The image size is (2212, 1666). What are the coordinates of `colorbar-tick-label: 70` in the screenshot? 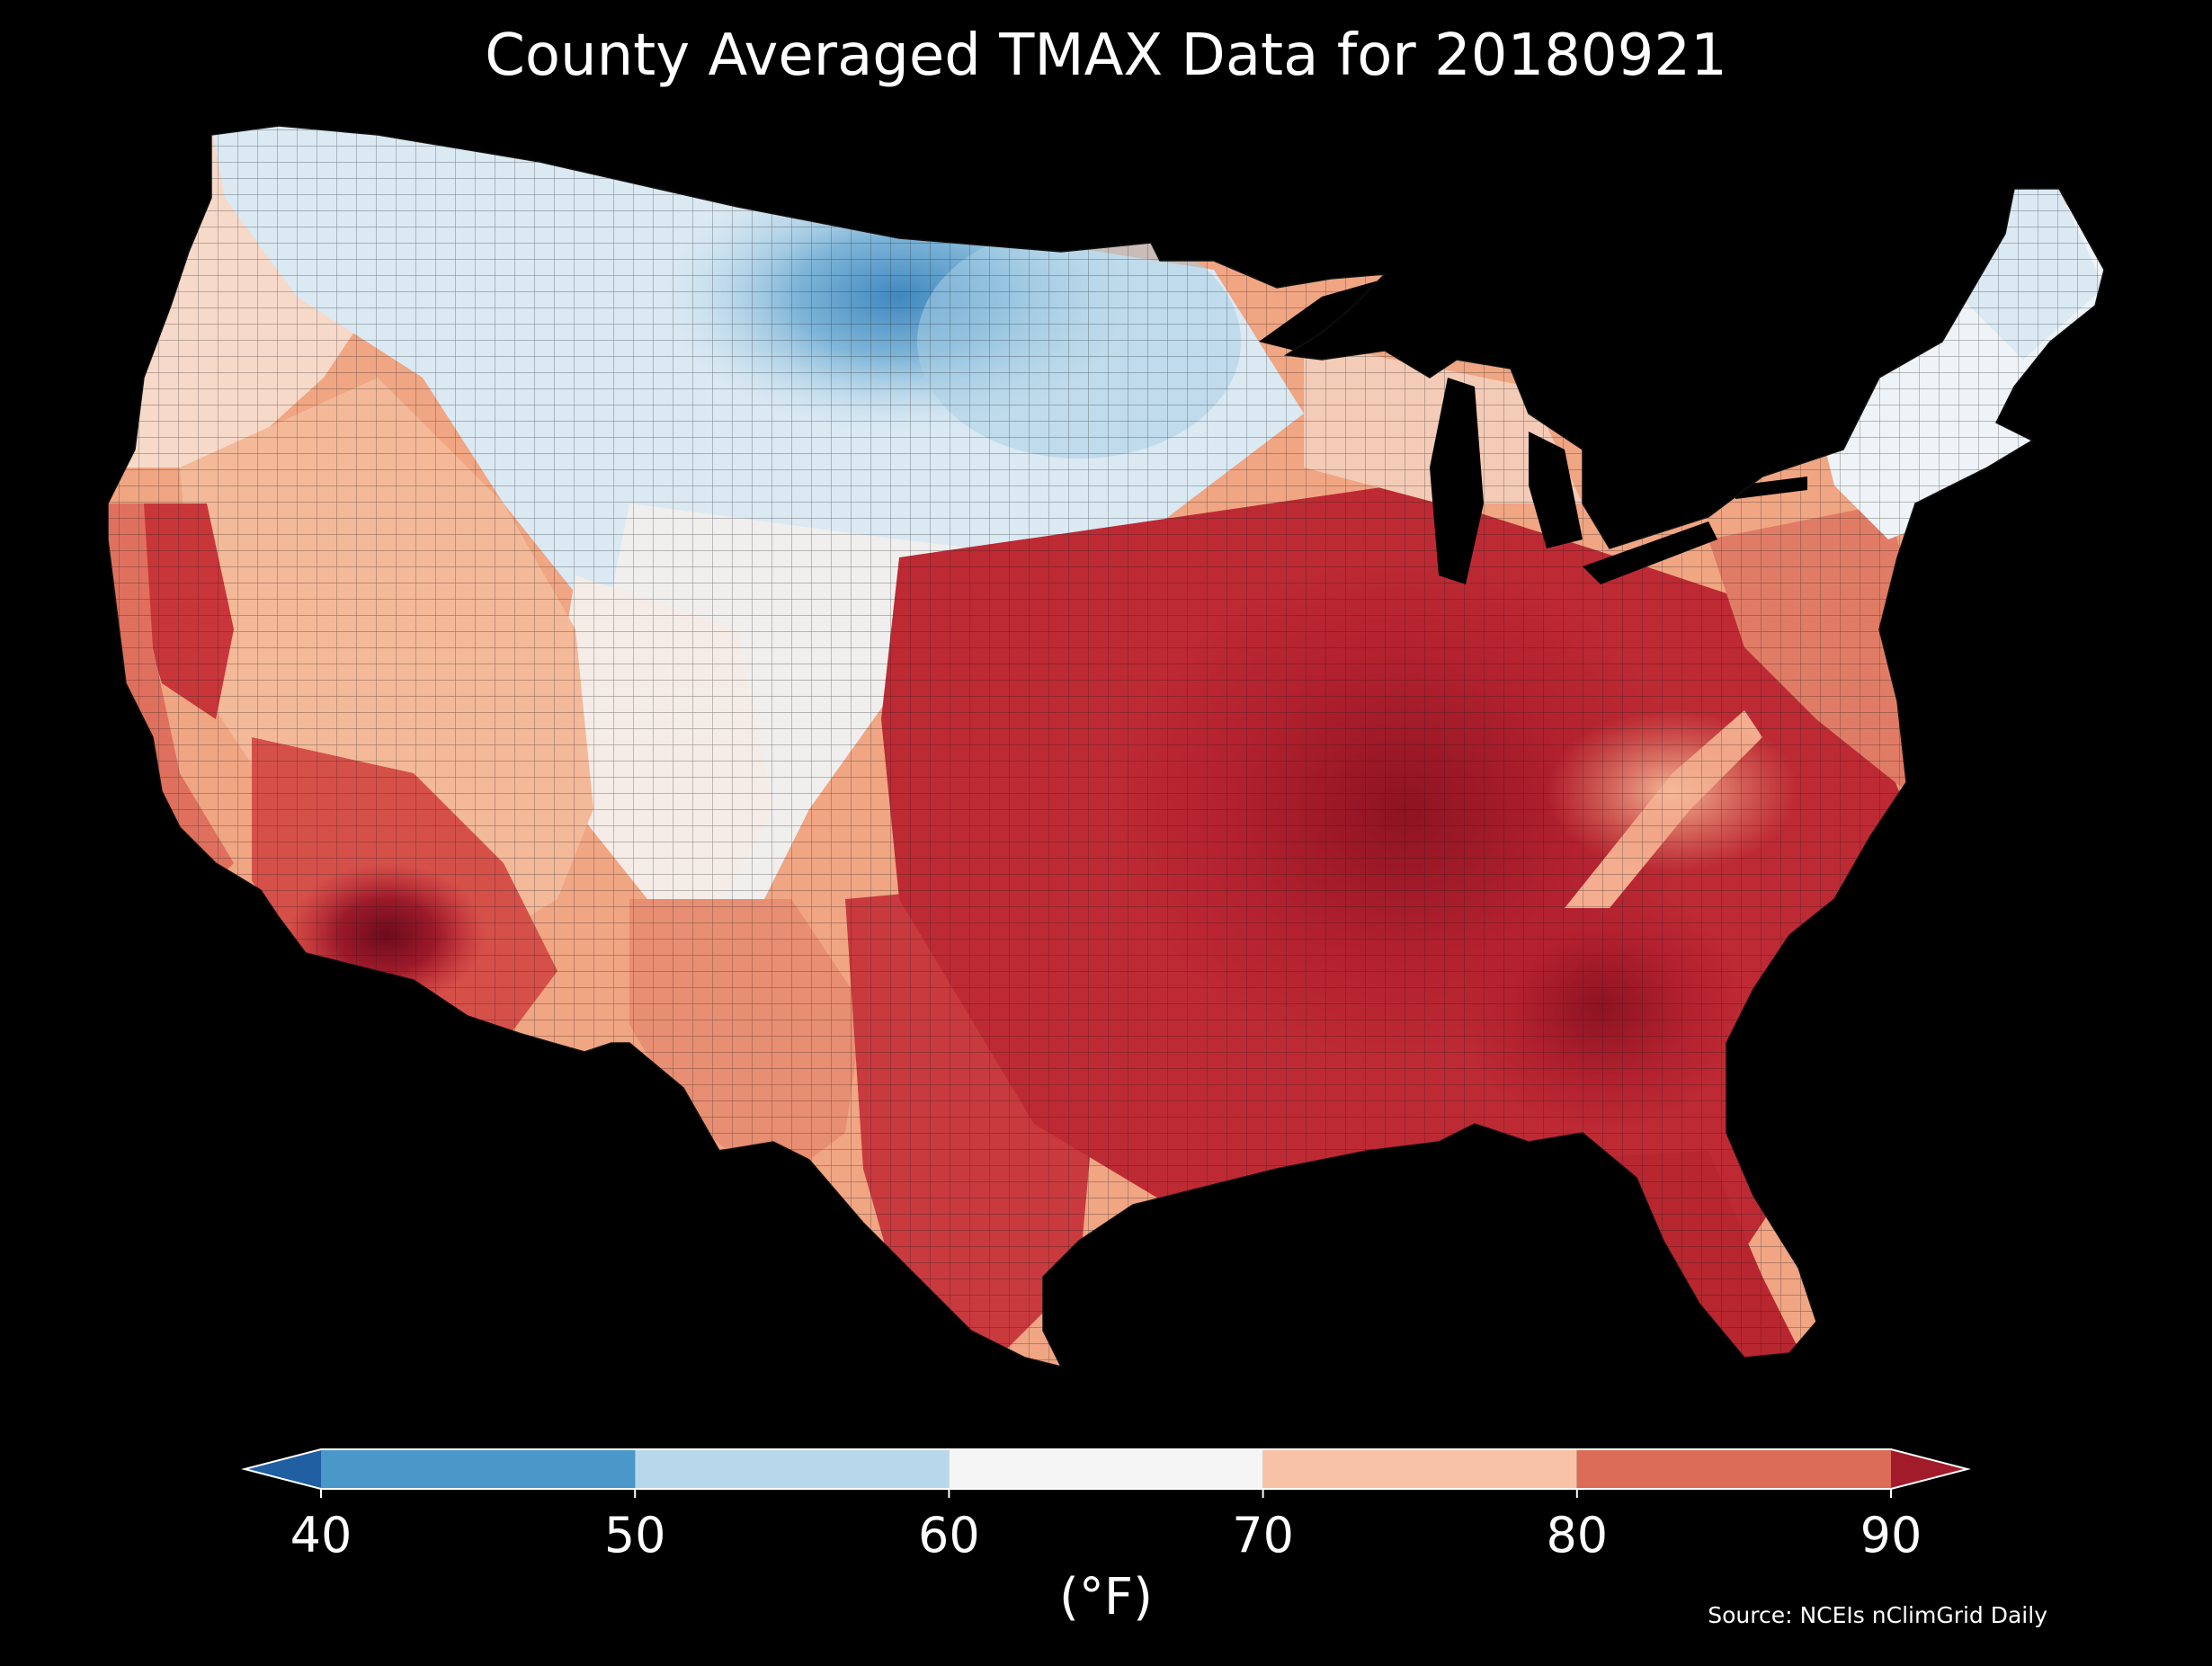 It's located at (1263, 1535).